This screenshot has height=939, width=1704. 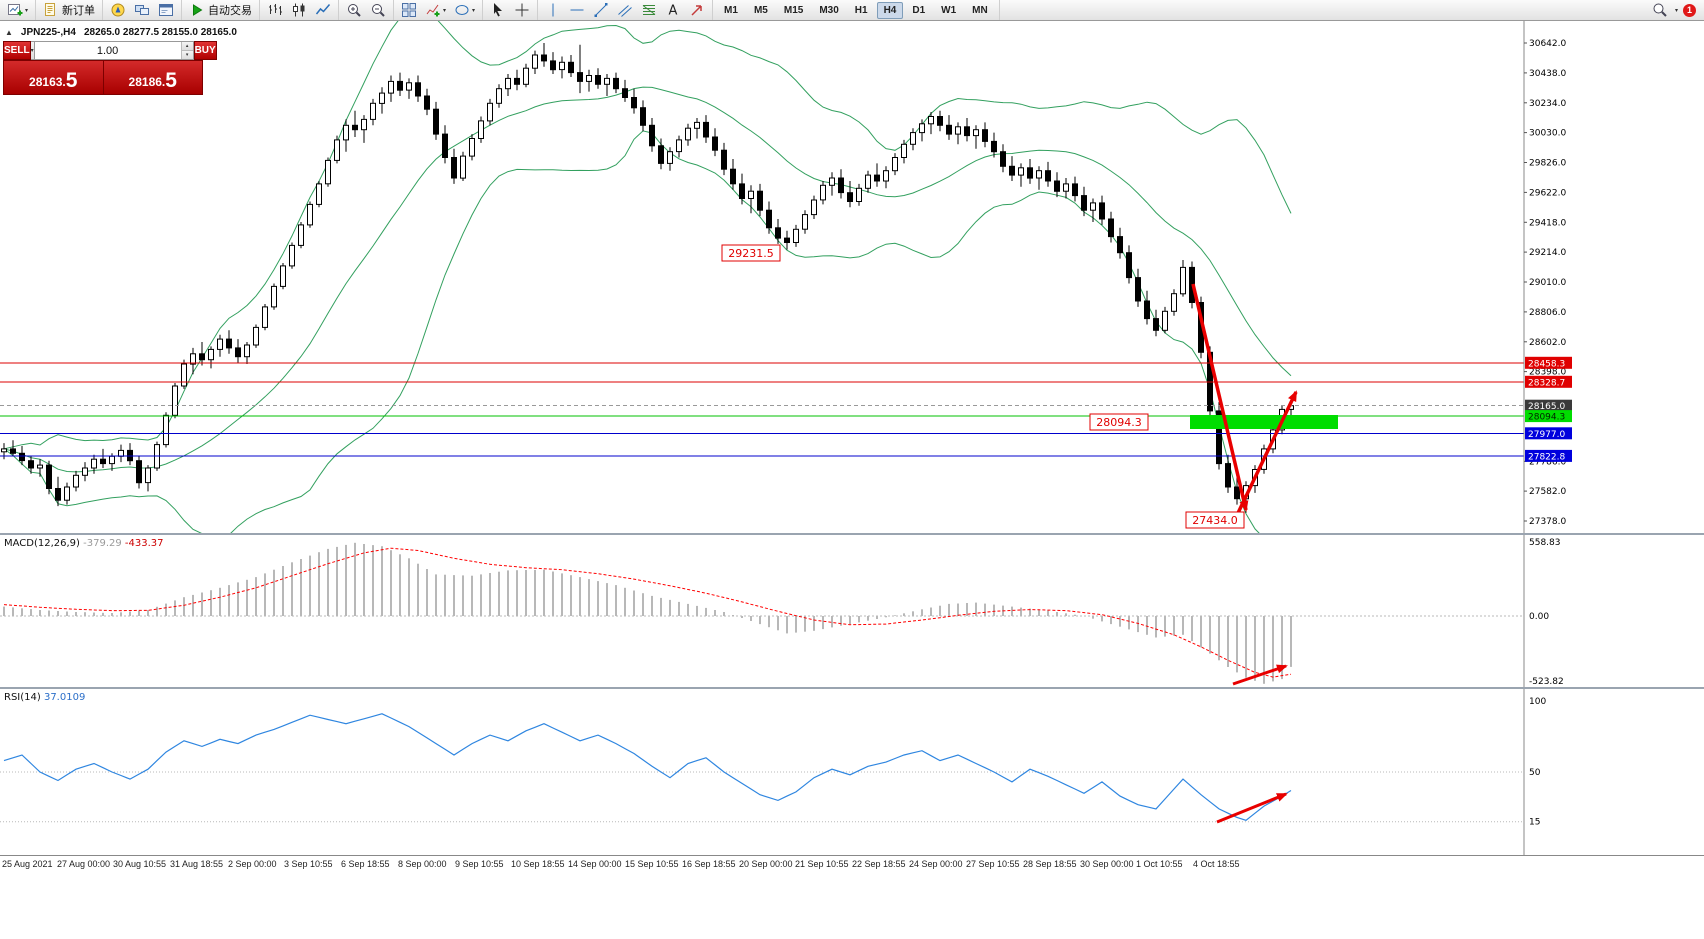 What do you see at coordinates (1547, 343) in the screenshot?
I see `svg-text: 28602.0` at bounding box center [1547, 343].